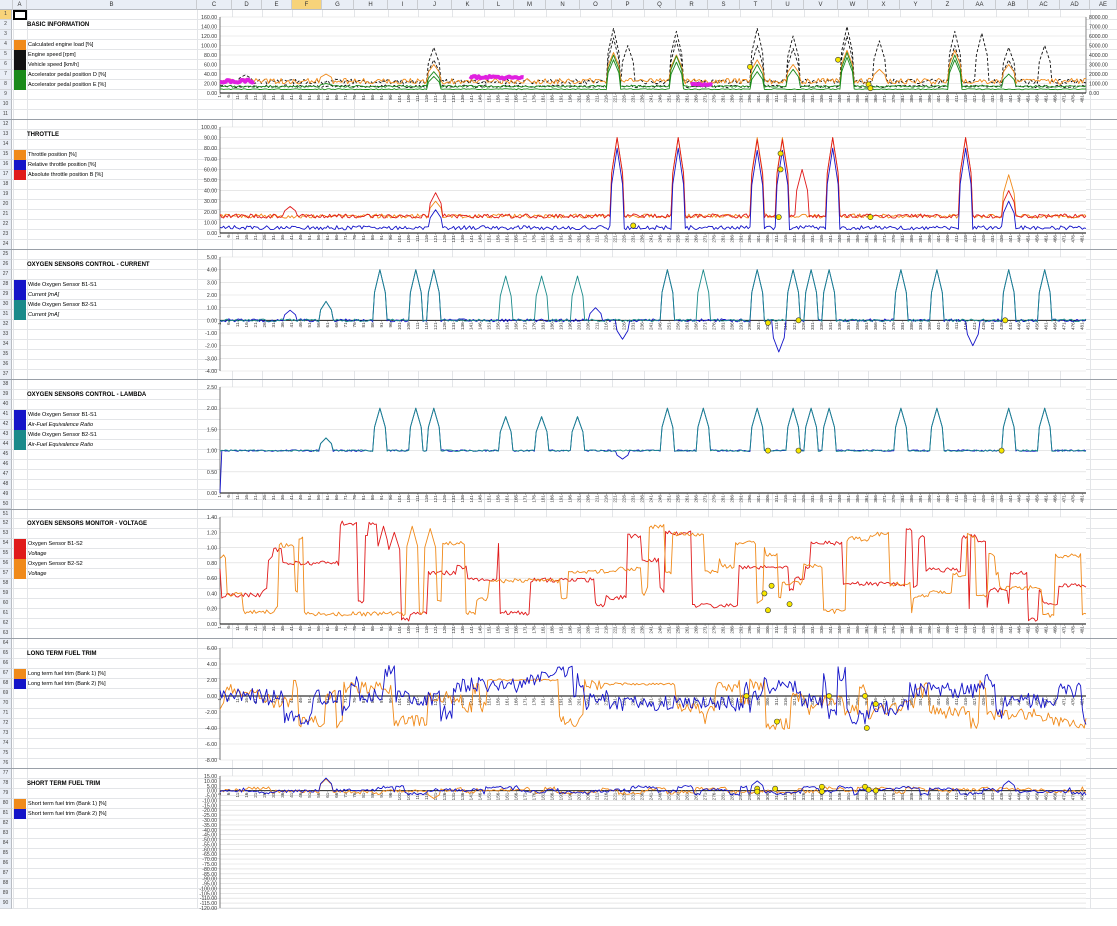 The width and height of the screenshot is (1117, 926). Describe the element at coordinates (6, 5) in the screenshot. I see `select-all-corner` at that location.